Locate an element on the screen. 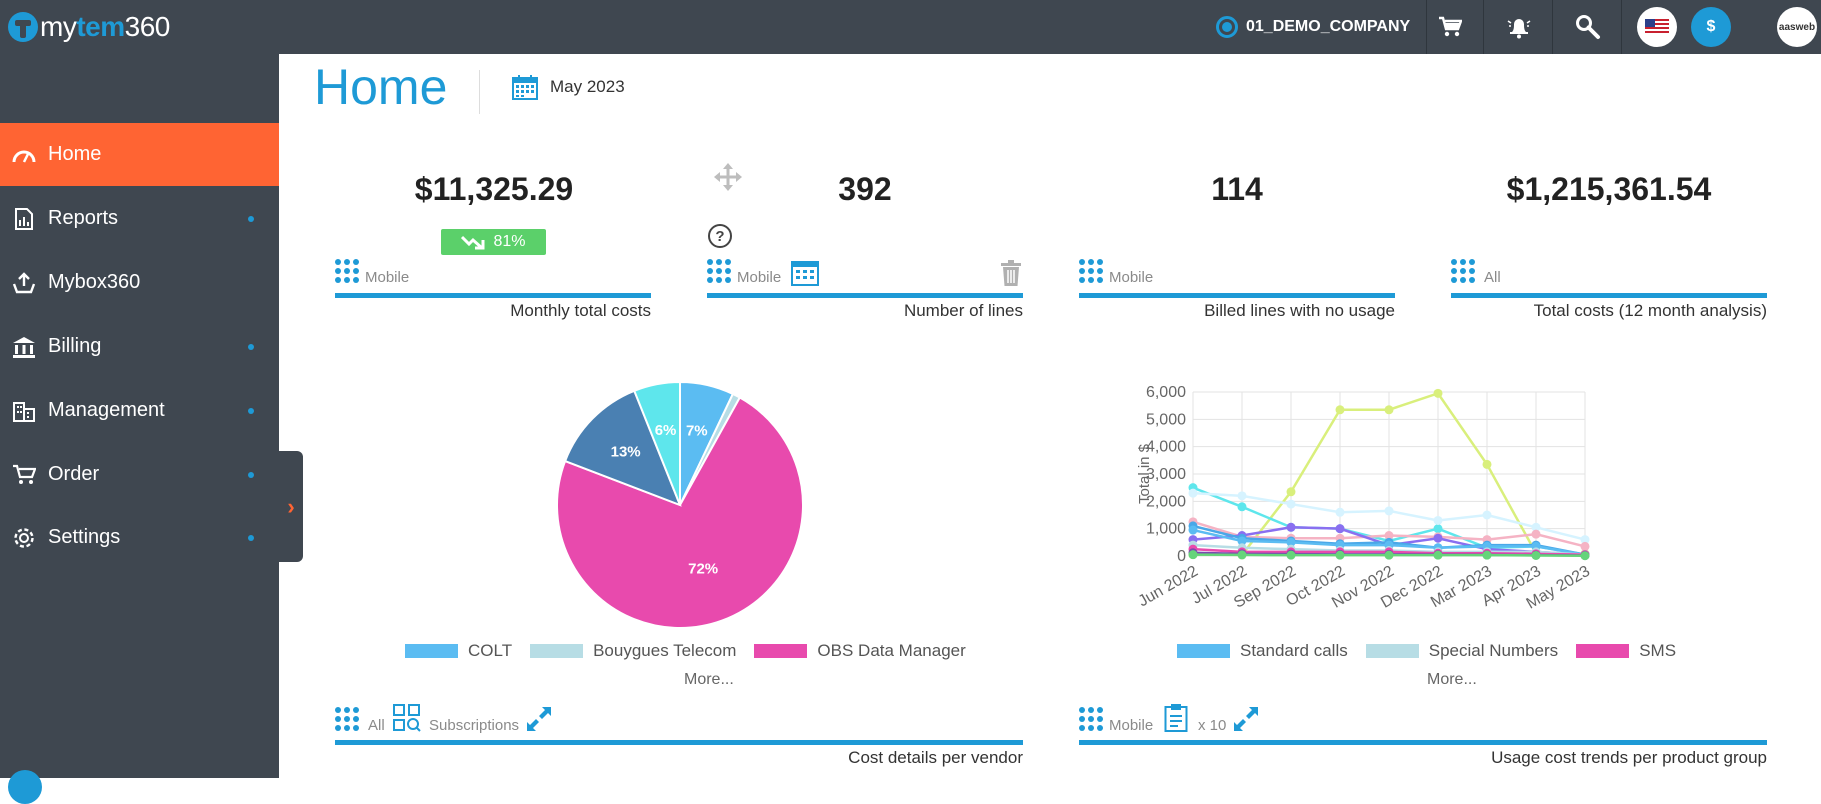 This screenshot has height=804, width=1821. sidebar-item-mybox360: Mybox360 is located at coordinates (139, 282).